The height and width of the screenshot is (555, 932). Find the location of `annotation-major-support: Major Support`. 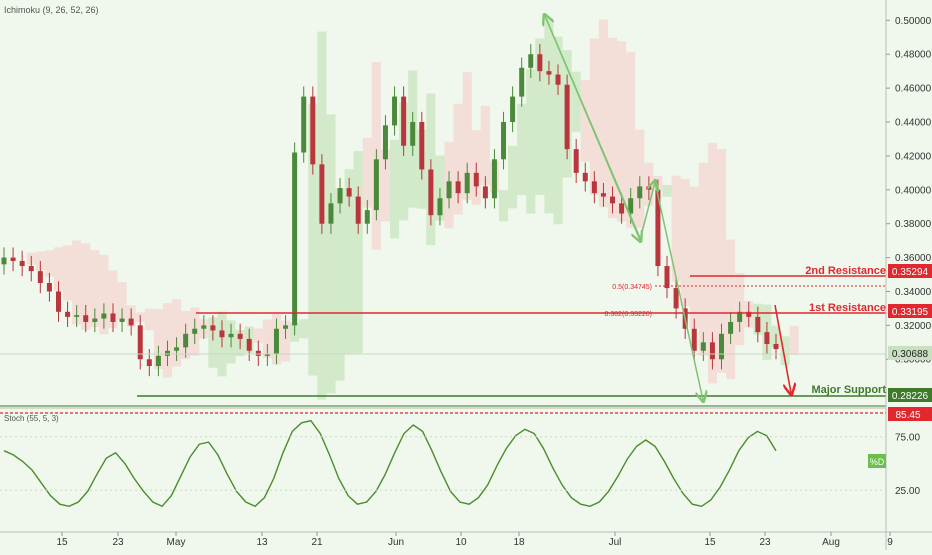

annotation-major-support: Major Support is located at coordinates (848, 390).